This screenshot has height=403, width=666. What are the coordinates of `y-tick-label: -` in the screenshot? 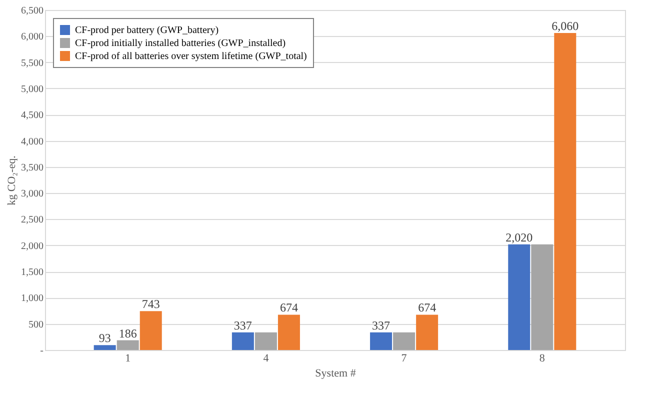 It's located at (42, 351).